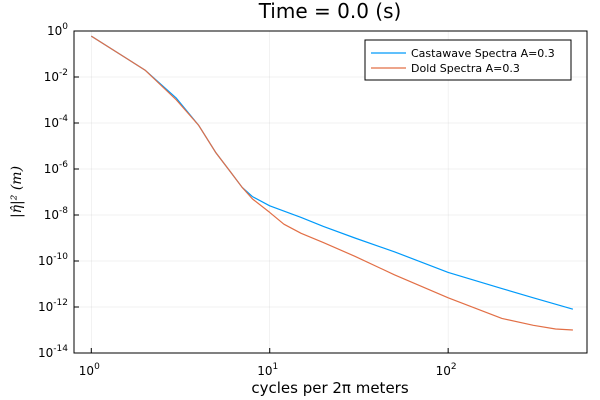  What do you see at coordinates (60, 257) in the screenshot?
I see `y-tick-exponent: -10` at bounding box center [60, 257].